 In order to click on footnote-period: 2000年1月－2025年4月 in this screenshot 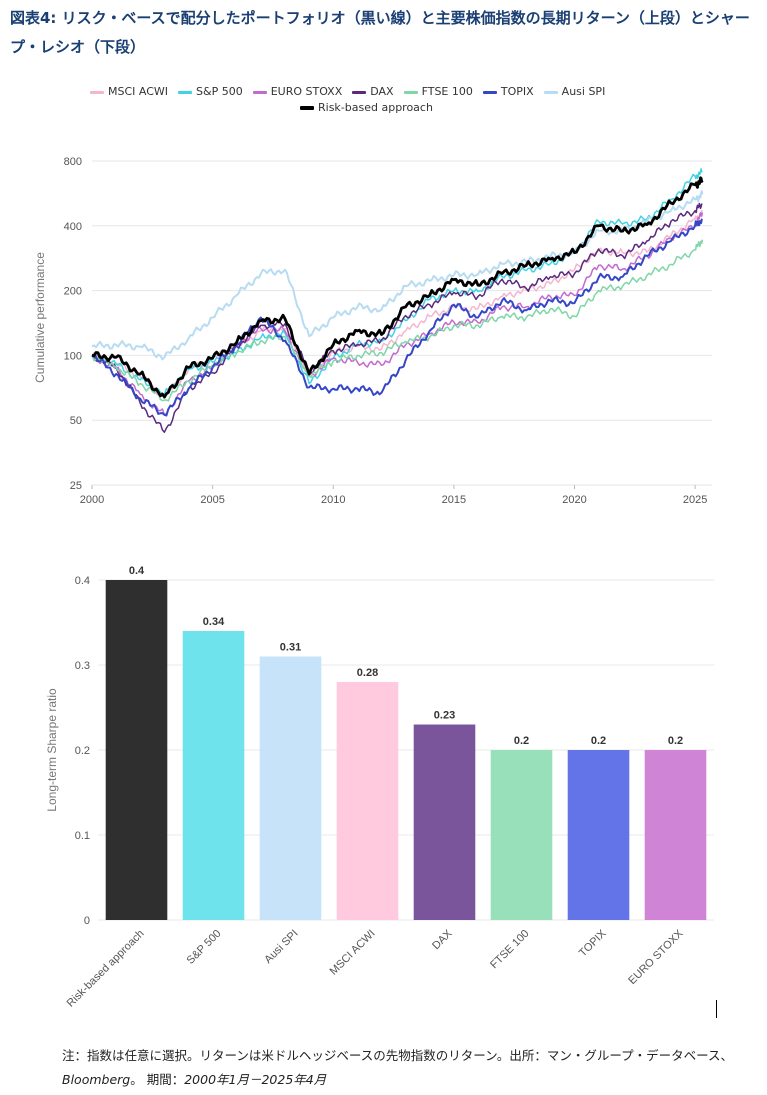, I will do `click(255, 1079)`.